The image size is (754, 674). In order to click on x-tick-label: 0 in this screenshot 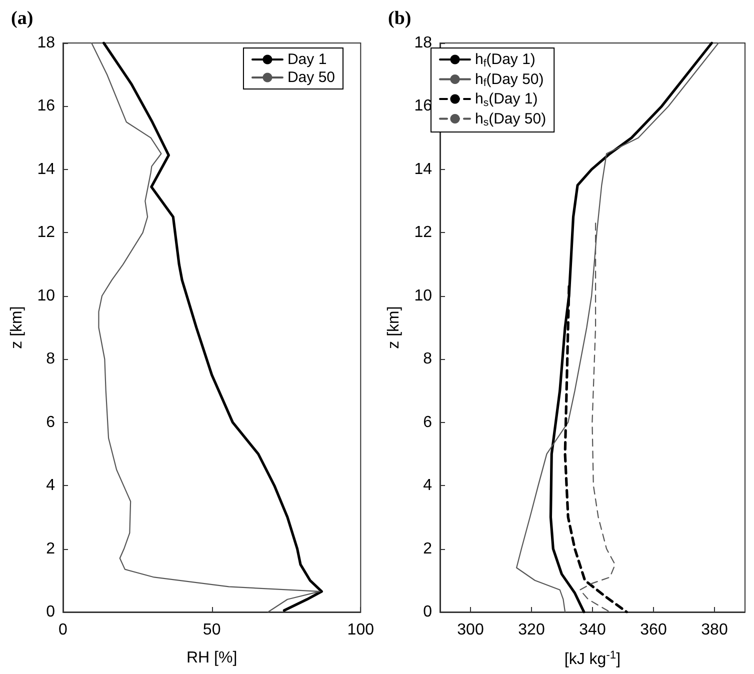, I will do `click(63, 630)`.